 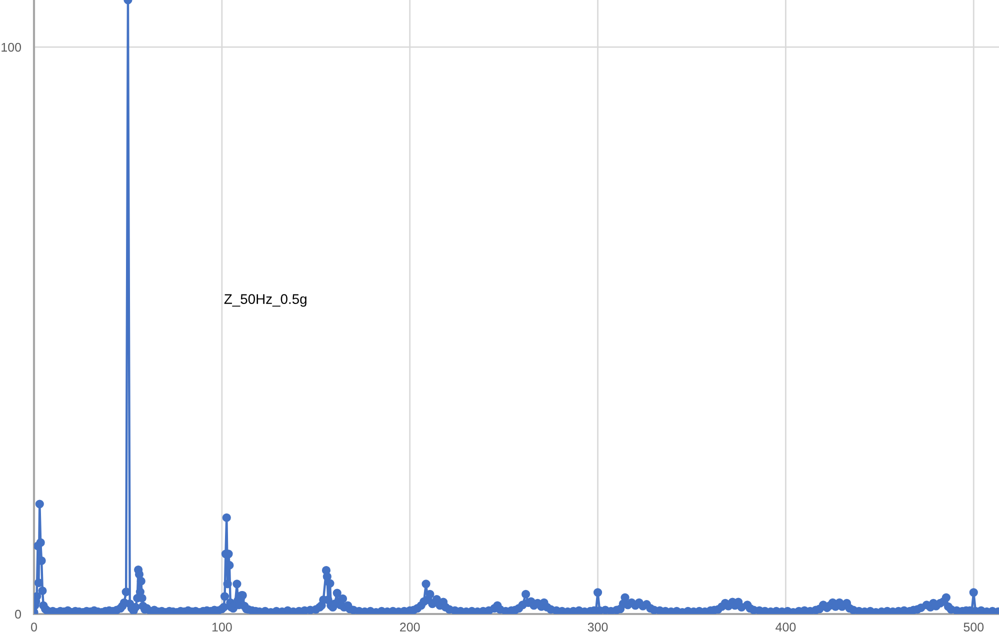 I want to click on text: Z_50Hz_0.5g, so click(x=265, y=300).